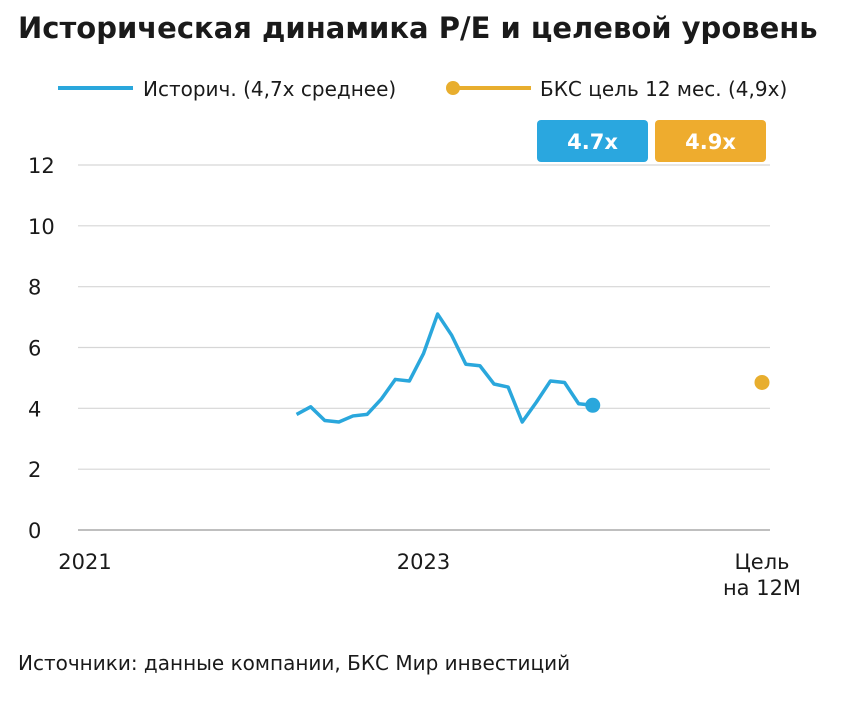 This screenshot has height=703, width=854. Describe the element at coordinates (762, 575) in the screenshot. I see `x-tick-label: Цель на 12М` at that location.